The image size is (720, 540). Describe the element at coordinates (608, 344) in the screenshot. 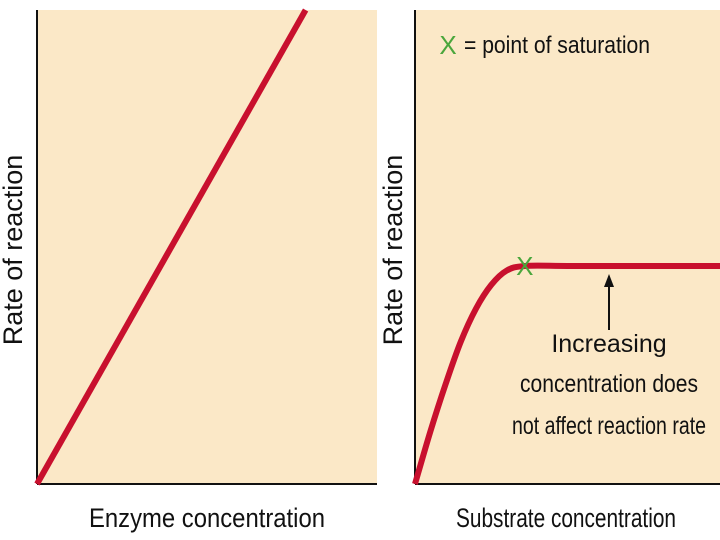

I see `annotation-line-1: Increasing` at that location.